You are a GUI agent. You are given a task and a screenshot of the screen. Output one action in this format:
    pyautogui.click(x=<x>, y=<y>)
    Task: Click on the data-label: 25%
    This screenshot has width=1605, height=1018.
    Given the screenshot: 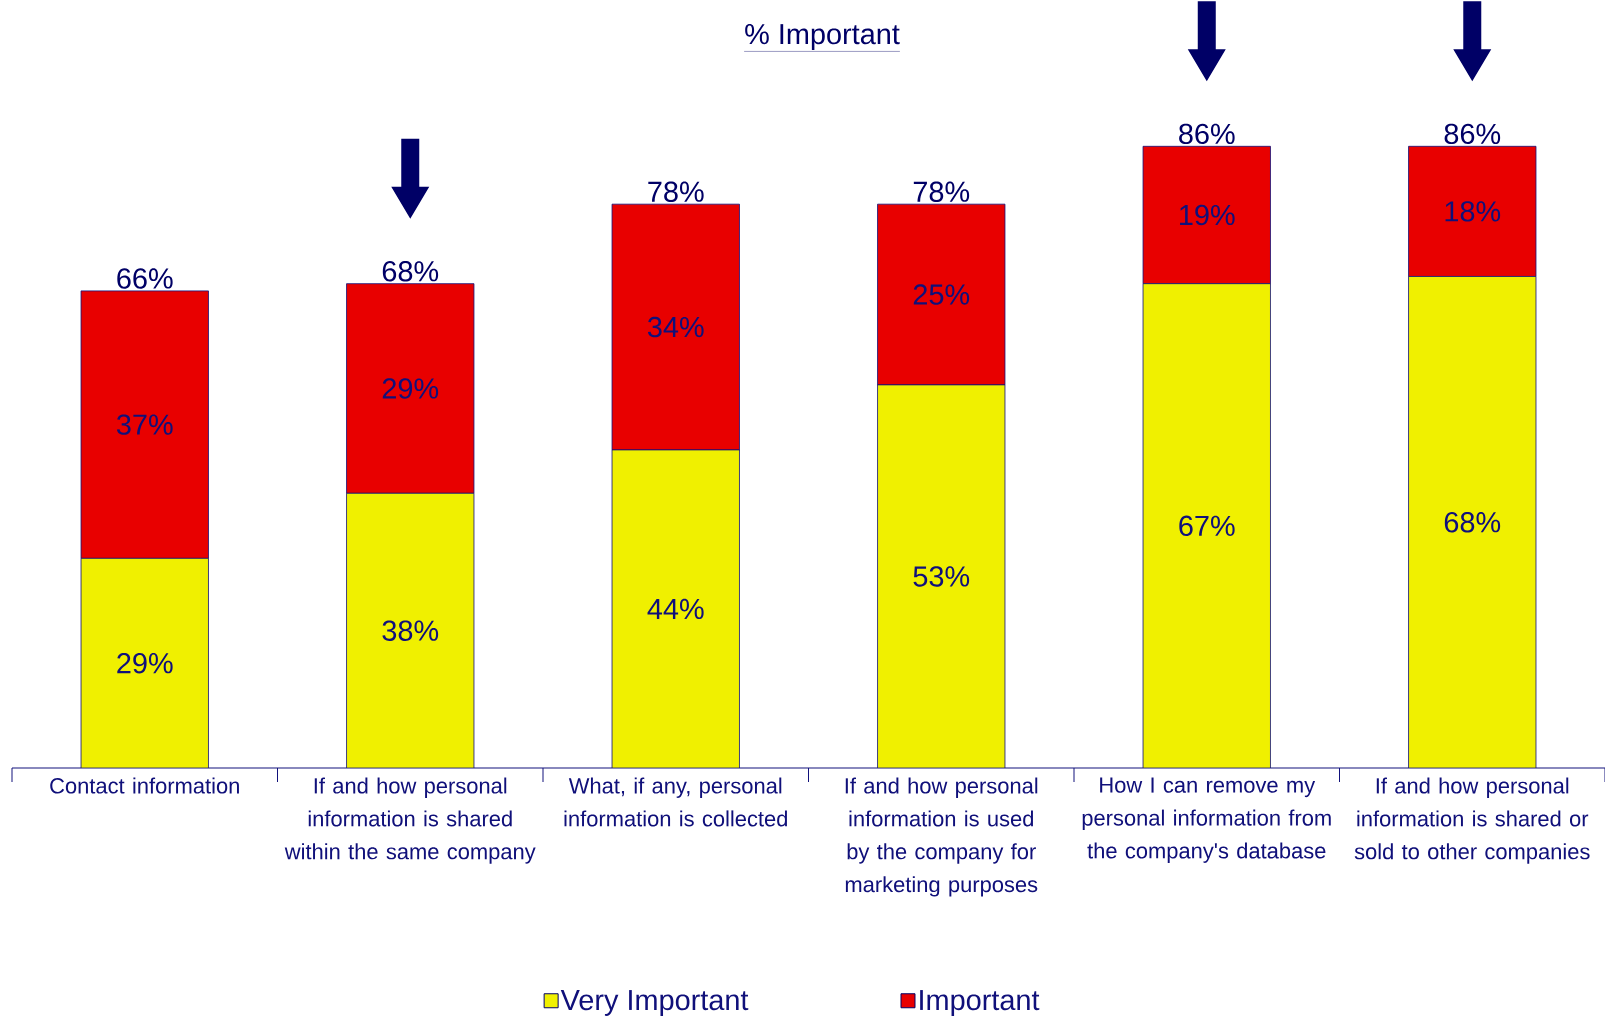 What is the action you would take?
    pyautogui.click(x=941, y=294)
    